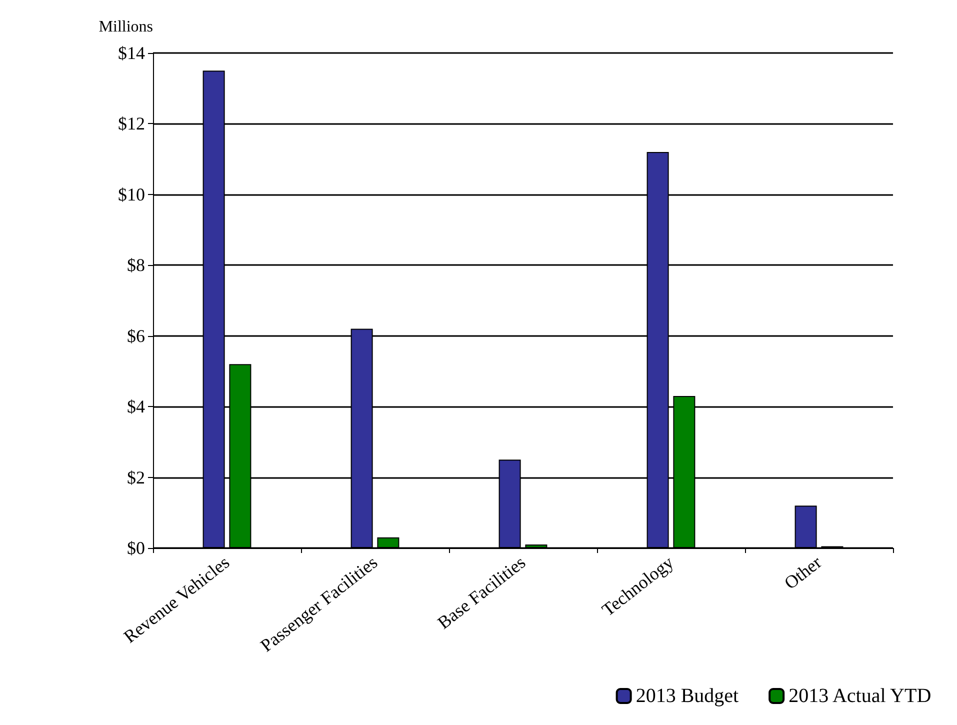  I want to click on y-tick-label: $8, so click(136, 265).